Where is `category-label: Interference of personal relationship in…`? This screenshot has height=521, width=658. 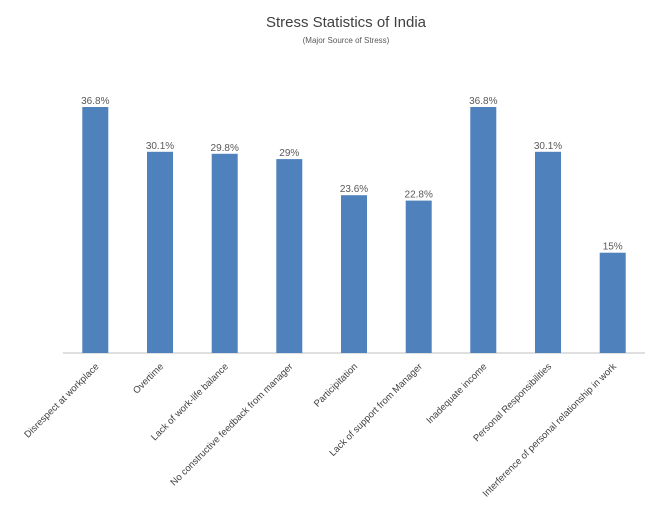 category-label: Interference of personal relationship in… is located at coordinates (550, 430).